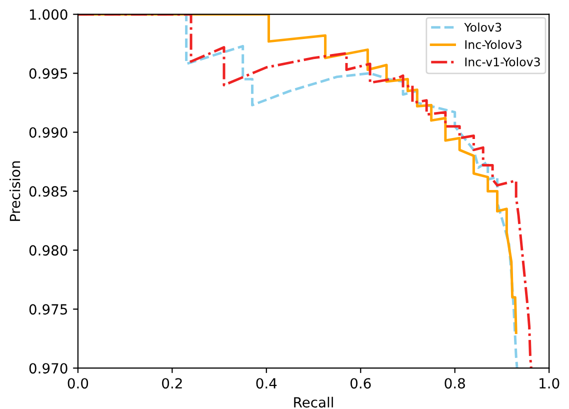 Image resolution: width=569 pixels, height=409 pixels. Describe the element at coordinates (483, 27) in the screenshot. I see `legend-label: Yolov3` at that location.